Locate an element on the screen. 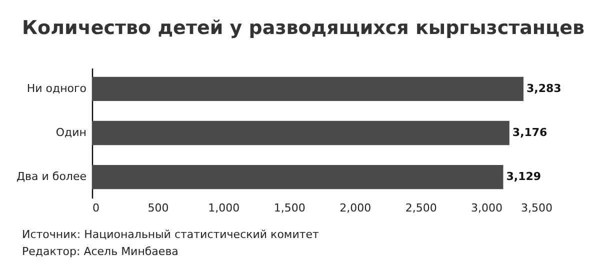  data-label: 3,283 is located at coordinates (544, 88).